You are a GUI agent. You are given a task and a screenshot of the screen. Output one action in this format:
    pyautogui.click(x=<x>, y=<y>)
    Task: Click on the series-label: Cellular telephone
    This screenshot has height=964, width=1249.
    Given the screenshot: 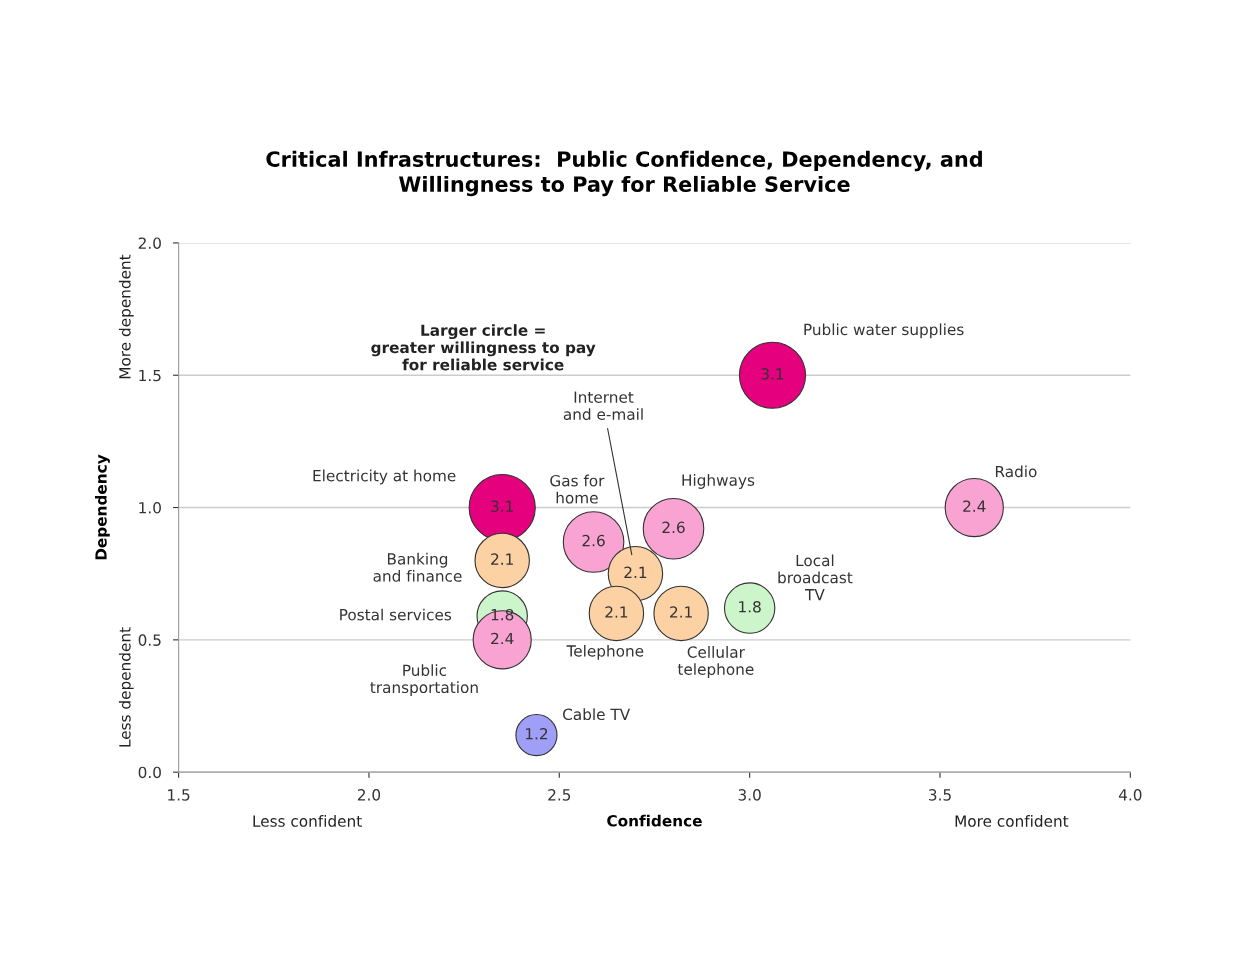 What is the action you would take?
    pyautogui.click(x=715, y=662)
    